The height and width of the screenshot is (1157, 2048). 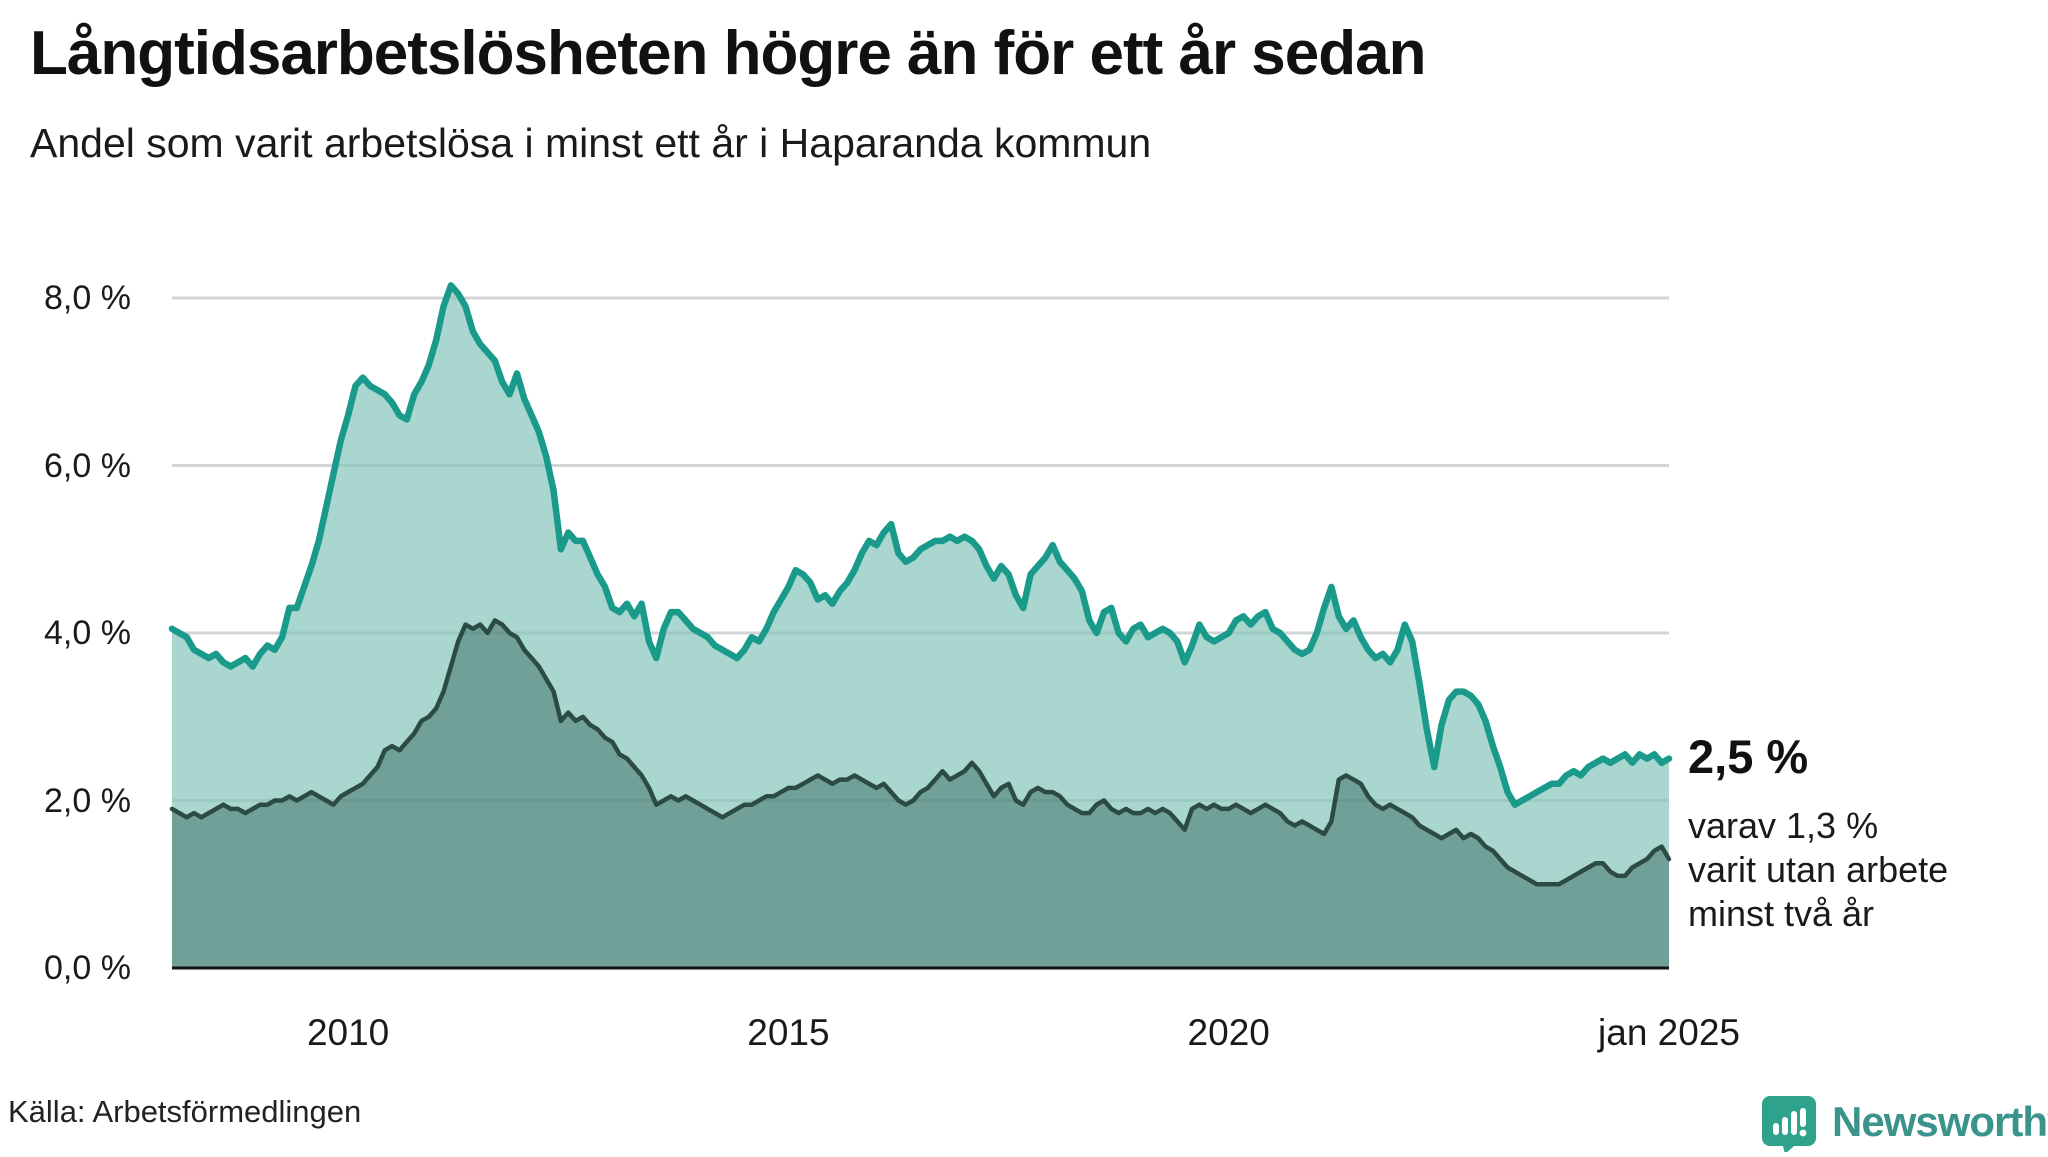 What do you see at coordinates (1669, 1032) in the screenshot?
I see `x-axis-tick-label: jan 2025` at bounding box center [1669, 1032].